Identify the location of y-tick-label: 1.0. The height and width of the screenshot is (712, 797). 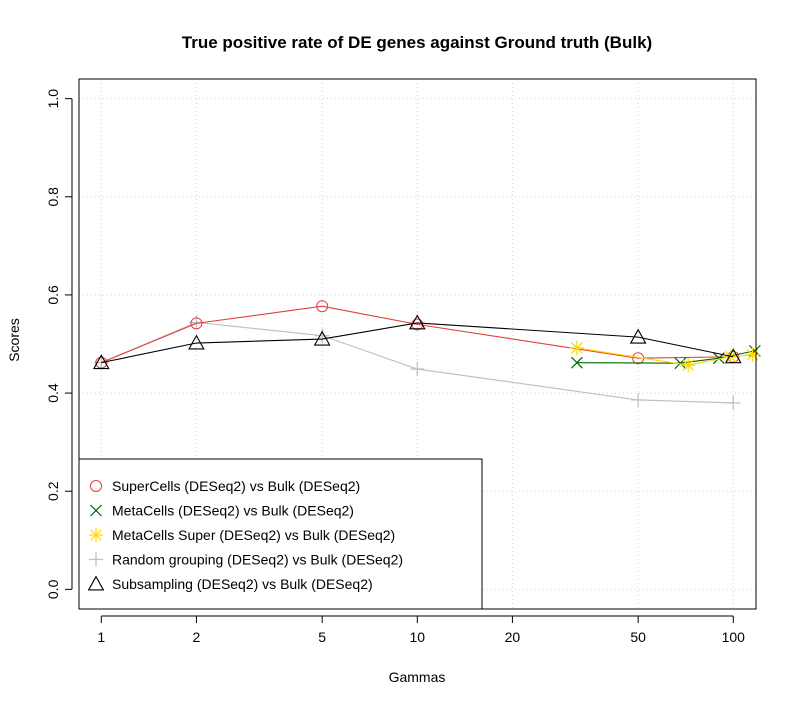
(53, 99).